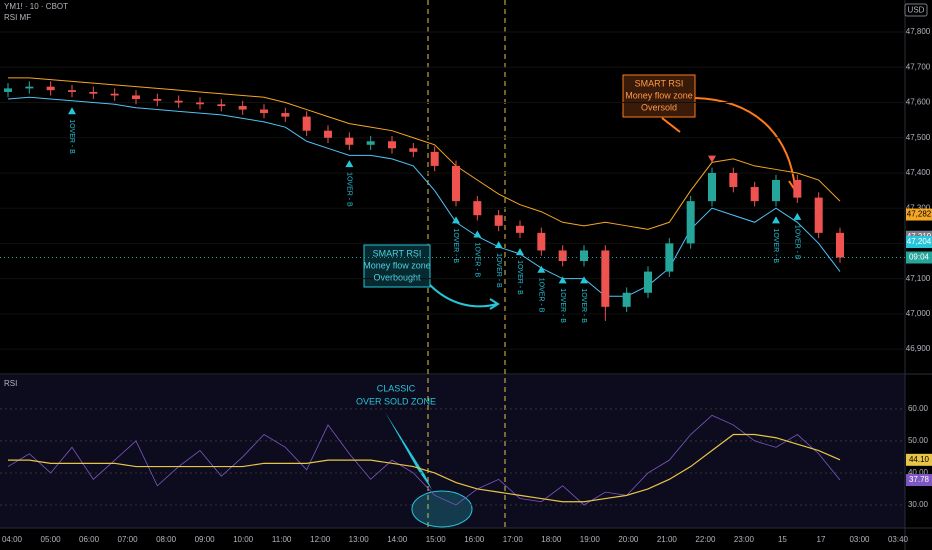  I want to click on classic-annotation: CLASSIC, so click(396, 388).